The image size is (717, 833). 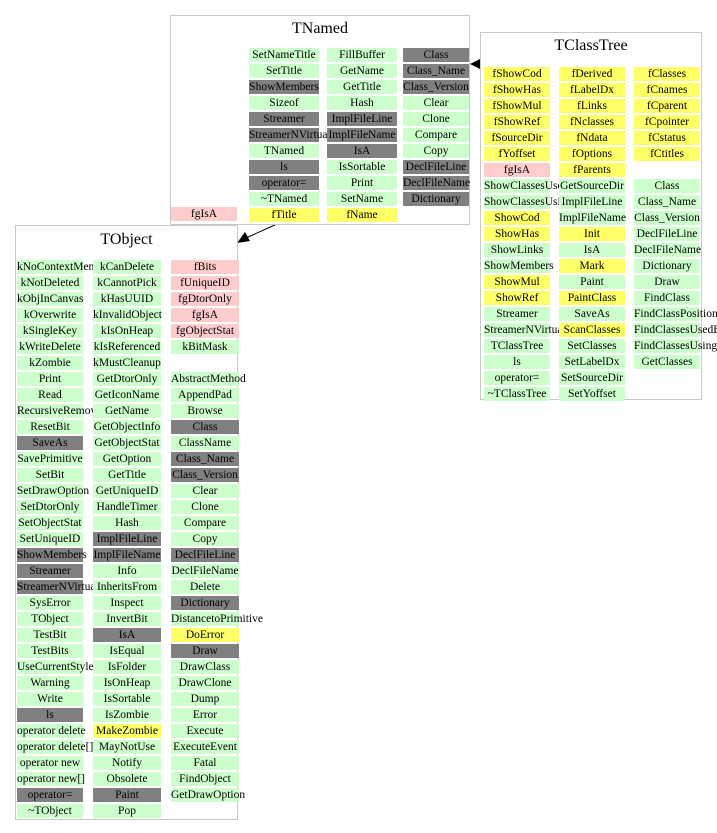 What do you see at coordinates (517, 122) in the screenshot?
I see `member-fshowref: fShowRef` at bounding box center [517, 122].